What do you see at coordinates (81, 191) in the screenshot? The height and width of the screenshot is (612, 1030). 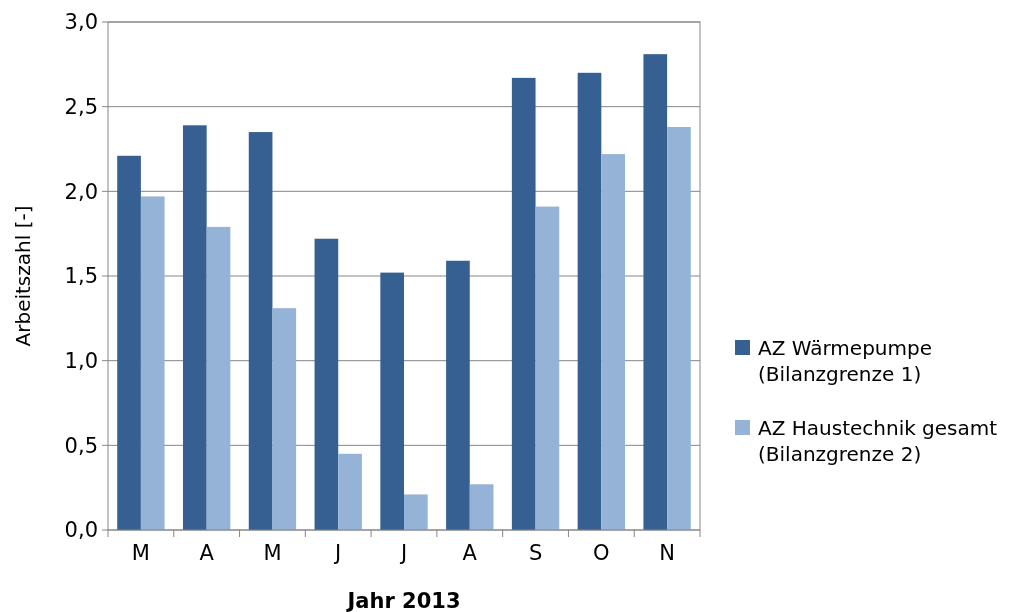 I see `y-tick-label: 2,0` at bounding box center [81, 191].